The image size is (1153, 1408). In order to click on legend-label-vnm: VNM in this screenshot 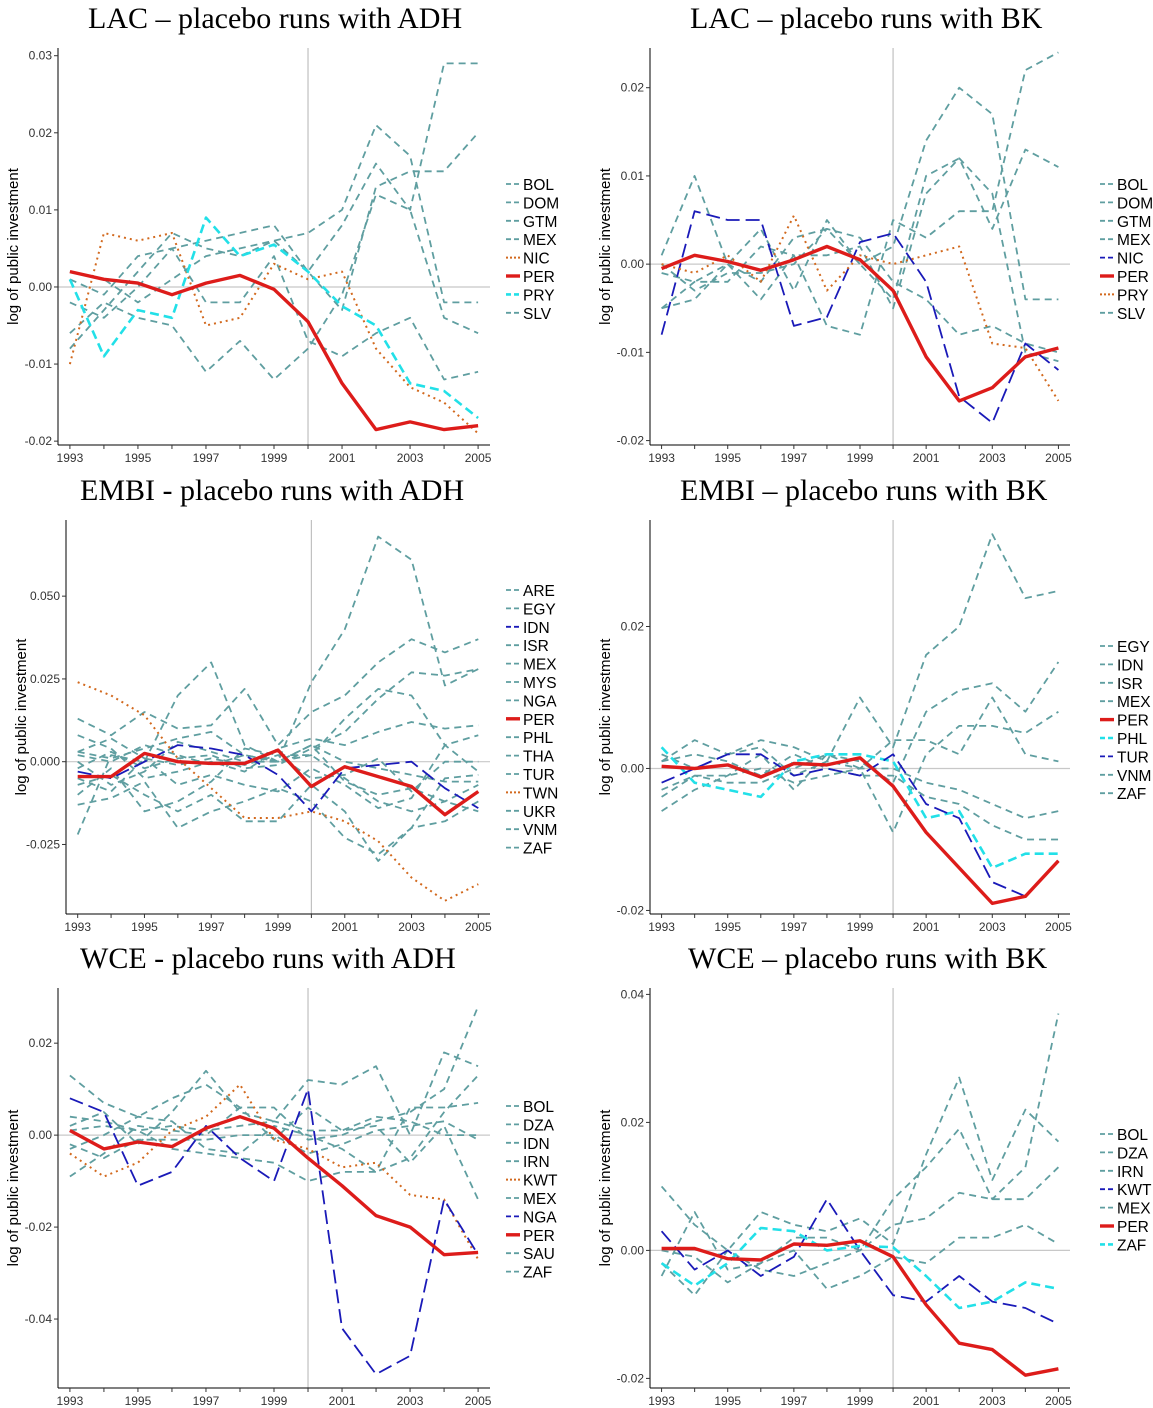, I will do `click(540, 830)`.